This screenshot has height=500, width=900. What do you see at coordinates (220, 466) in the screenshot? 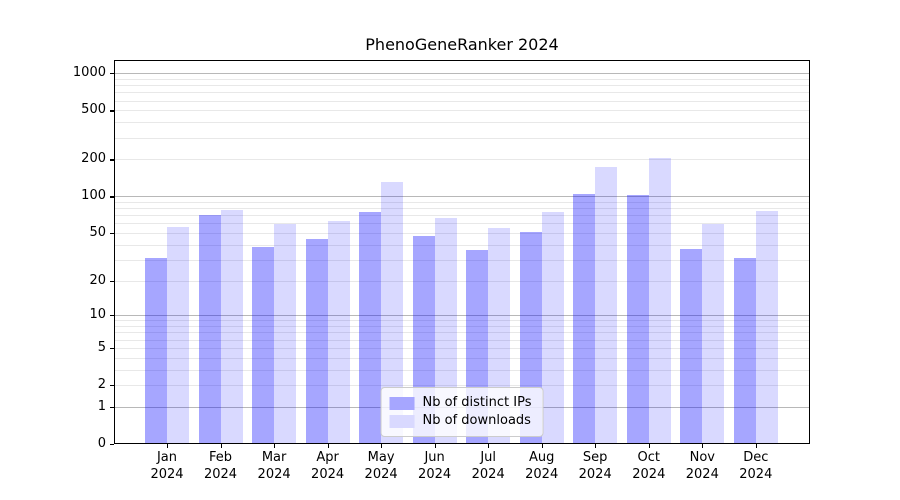
I see `x-tick-label-feb-2024: Feb 2024` at bounding box center [220, 466].